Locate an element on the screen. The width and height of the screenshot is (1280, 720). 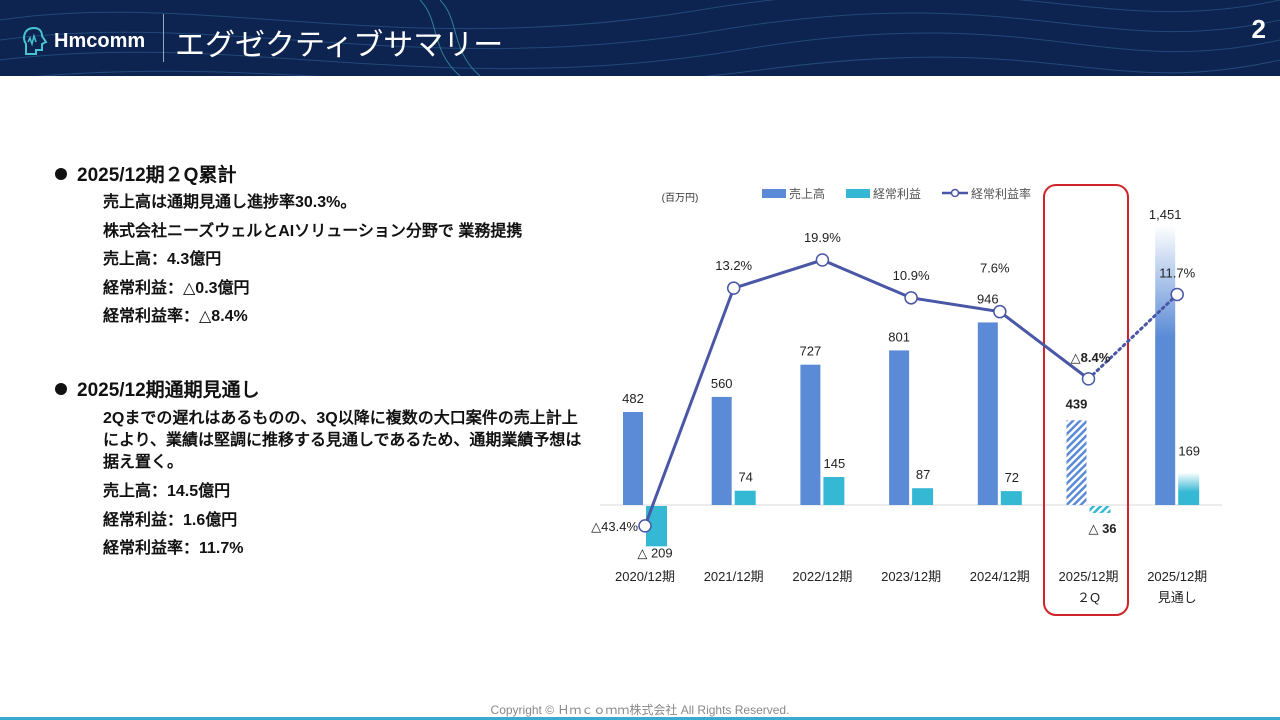
unit-label: (百万円) is located at coordinates (680, 198).